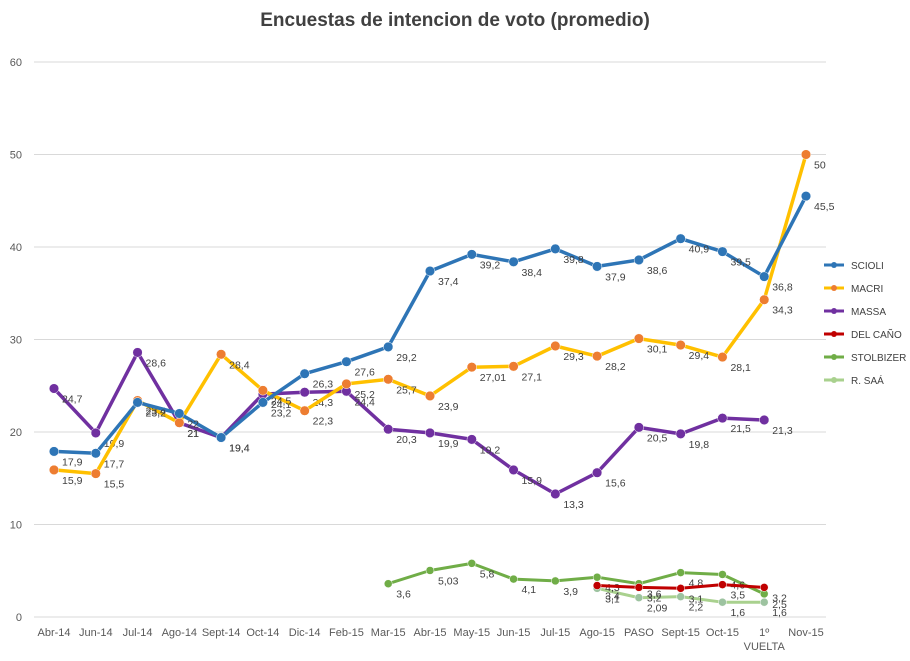 The image size is (910, 661). Describe the element at coordinates (406, 440) in the screenshot. I see `data-label: 20,3` at that location.